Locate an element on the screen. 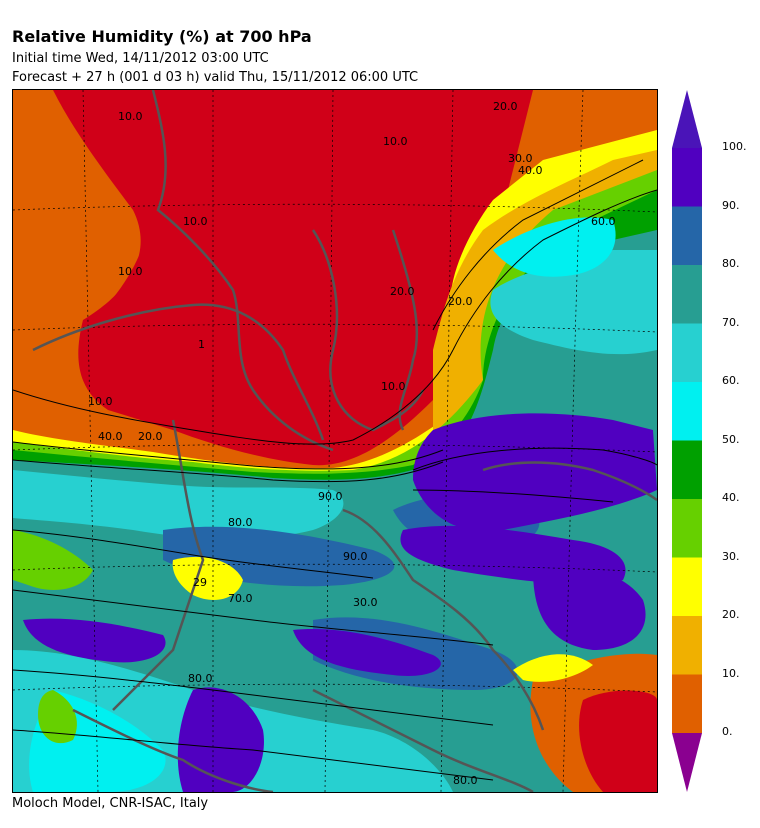 This screenshot has height=828, width=760. initial-time: Initial time Wed, 14/11/2012 03:00 UTC is located at coordinates (140, 58).